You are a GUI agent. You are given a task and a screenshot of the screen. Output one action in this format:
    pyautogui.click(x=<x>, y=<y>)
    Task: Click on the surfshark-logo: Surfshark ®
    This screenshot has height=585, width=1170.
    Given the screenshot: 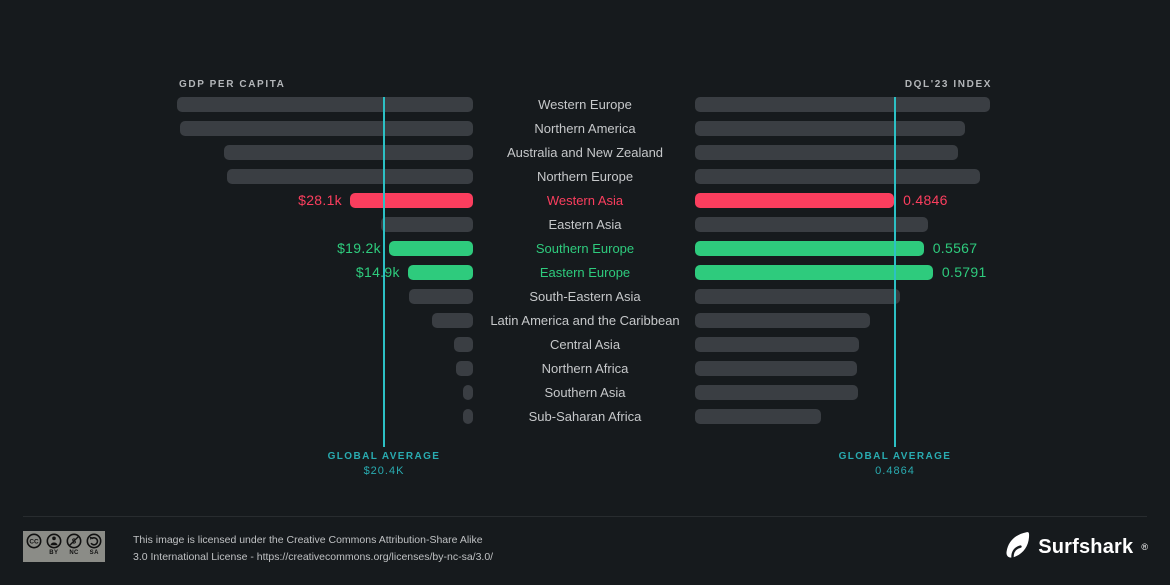 What is the action you would take?
    pyautogui.click(x=1076, y=547)
    